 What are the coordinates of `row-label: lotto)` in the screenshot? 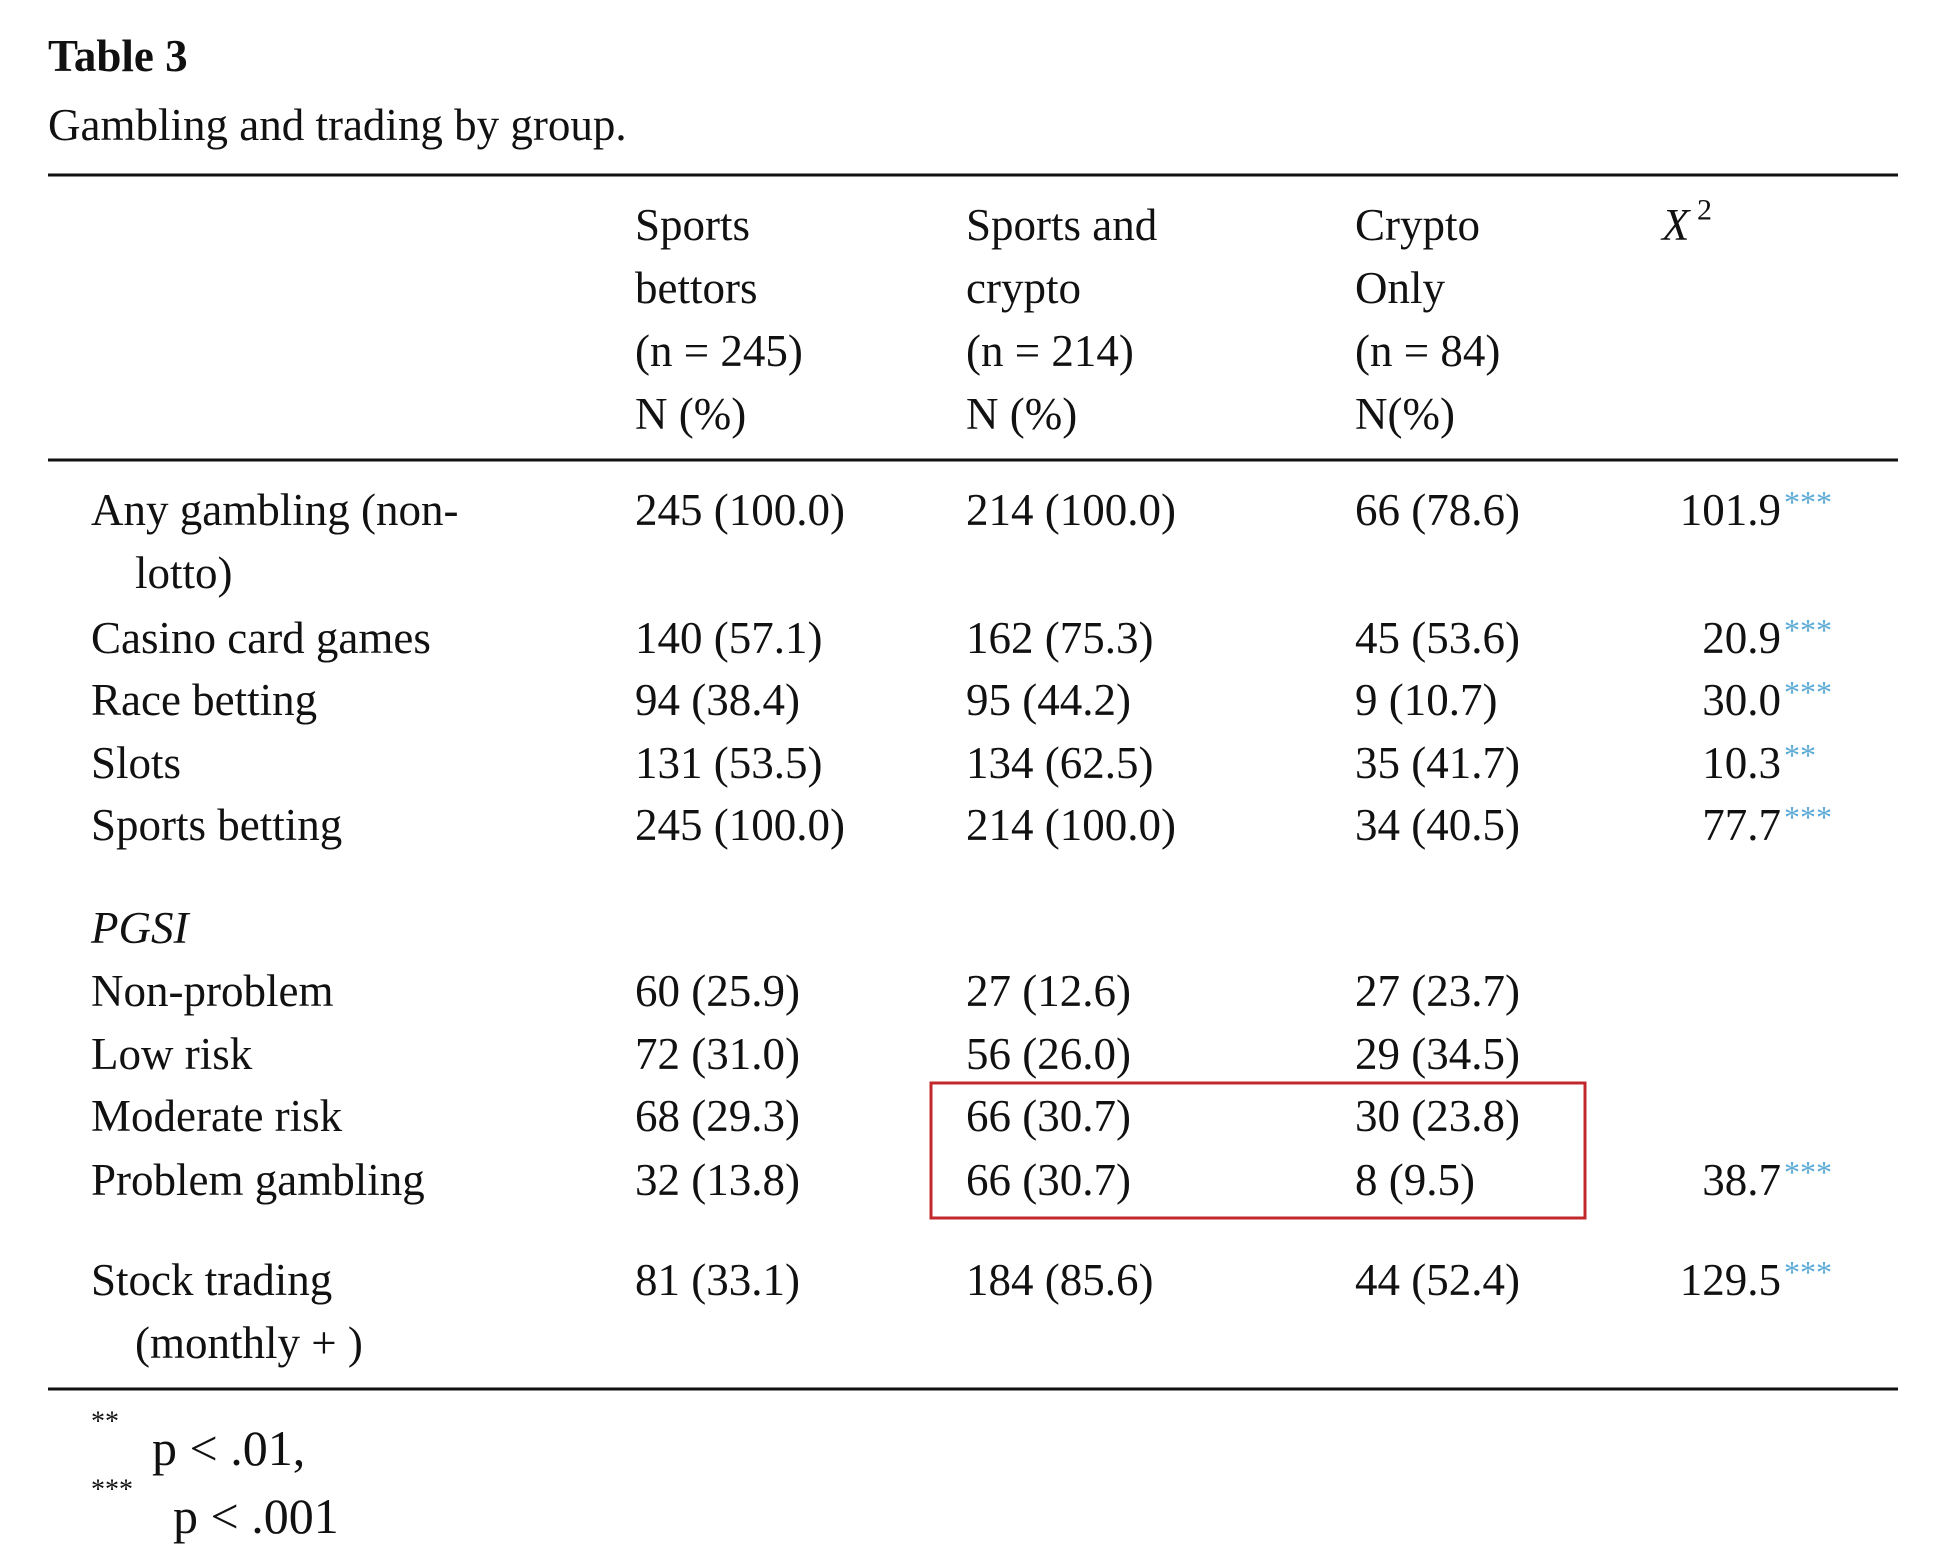 It's located at (184, 573).